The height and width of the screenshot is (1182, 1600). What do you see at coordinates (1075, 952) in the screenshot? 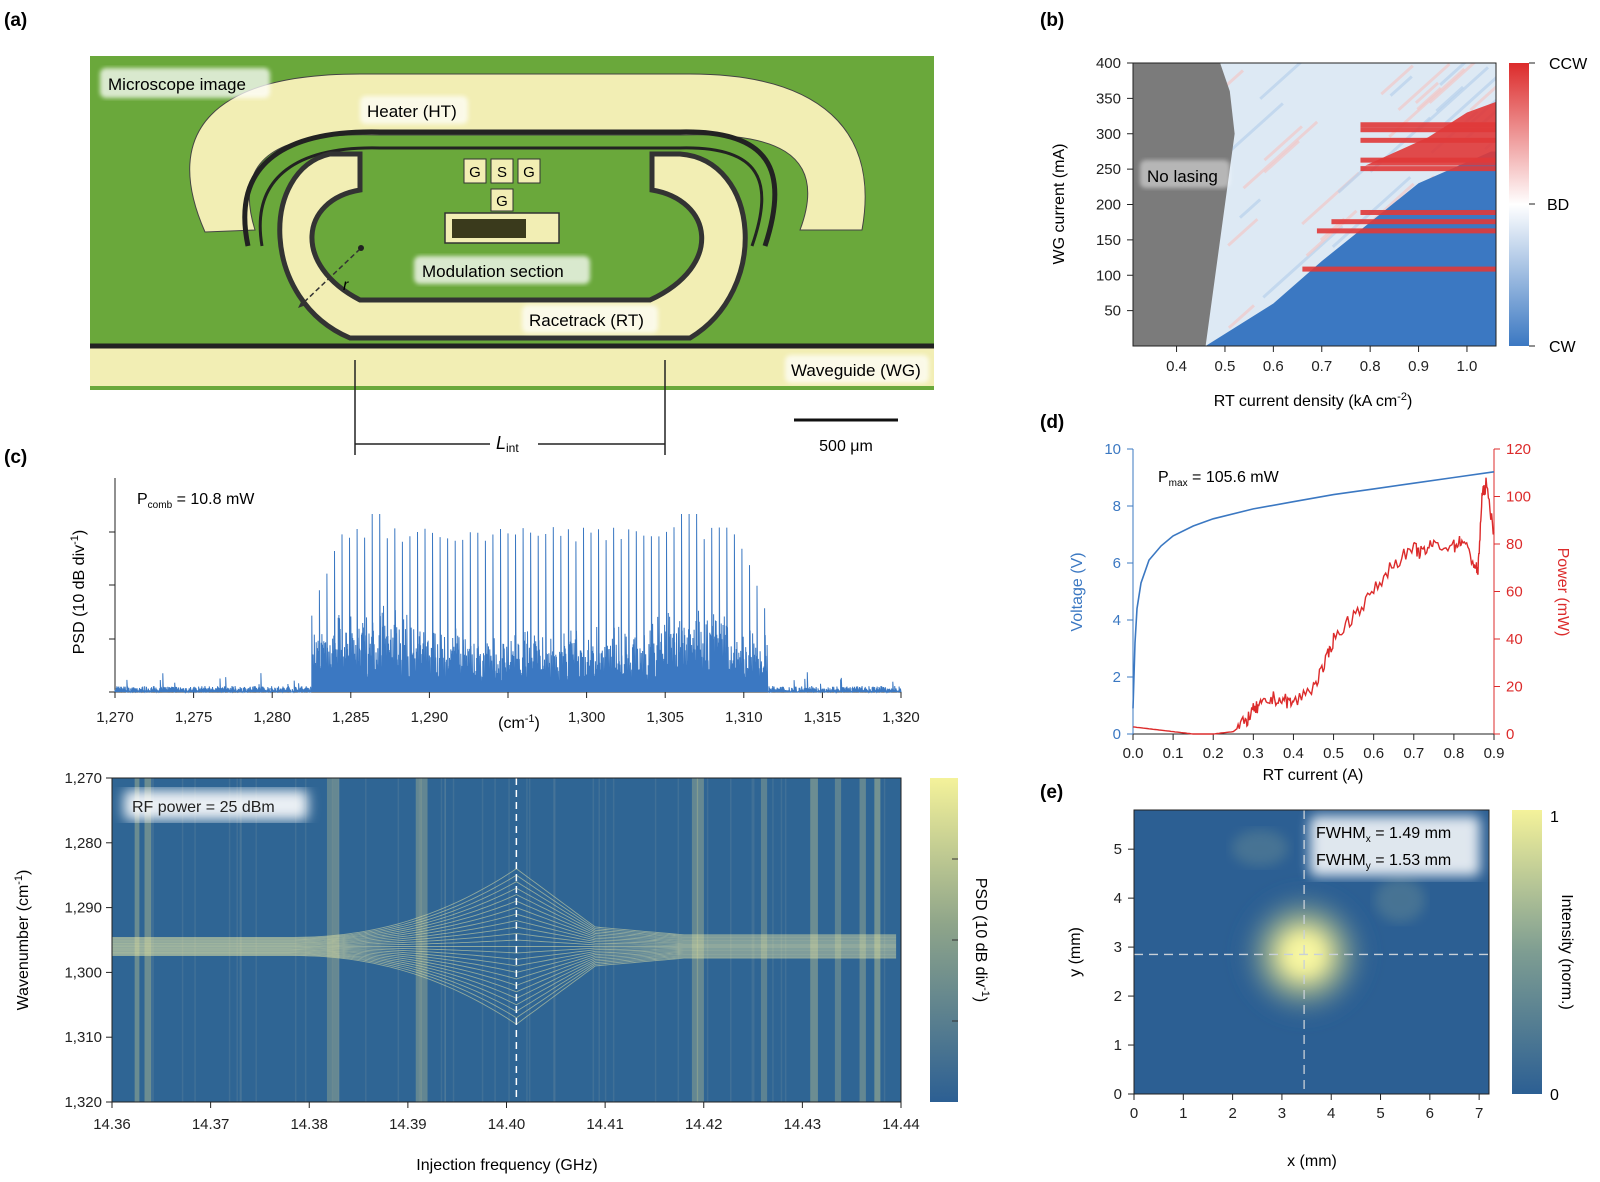
I see `e-ylabel: y (mm)` at bounding box center [1075, 952].